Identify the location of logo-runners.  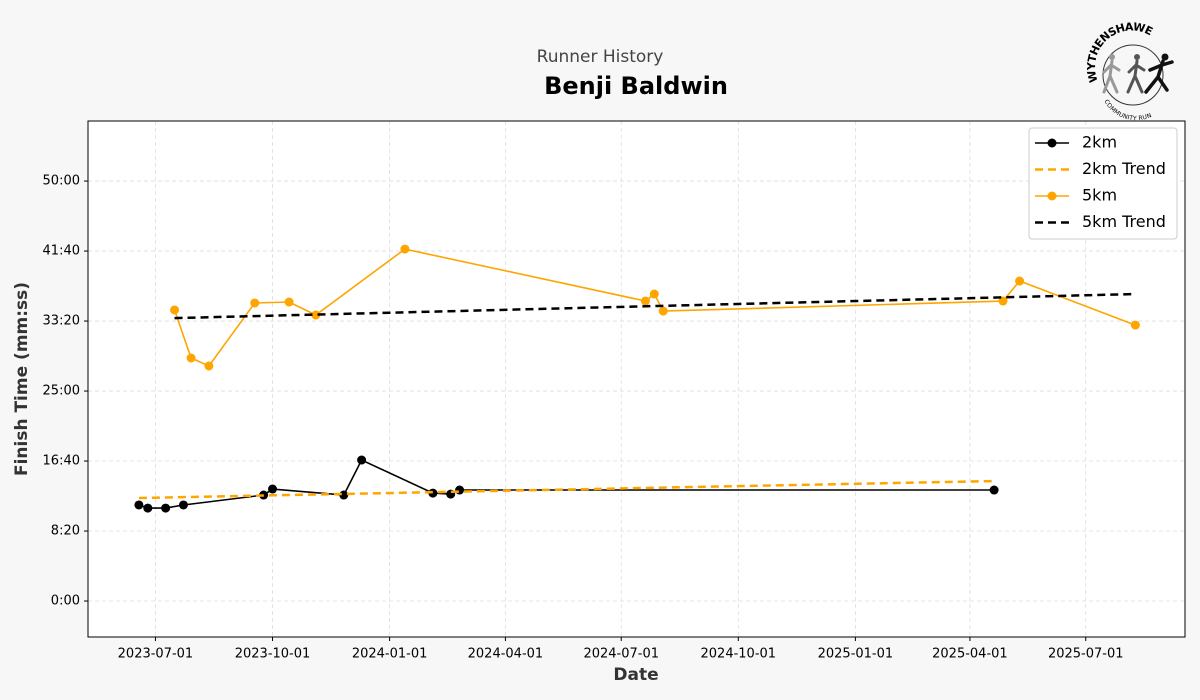
(1138, 73).